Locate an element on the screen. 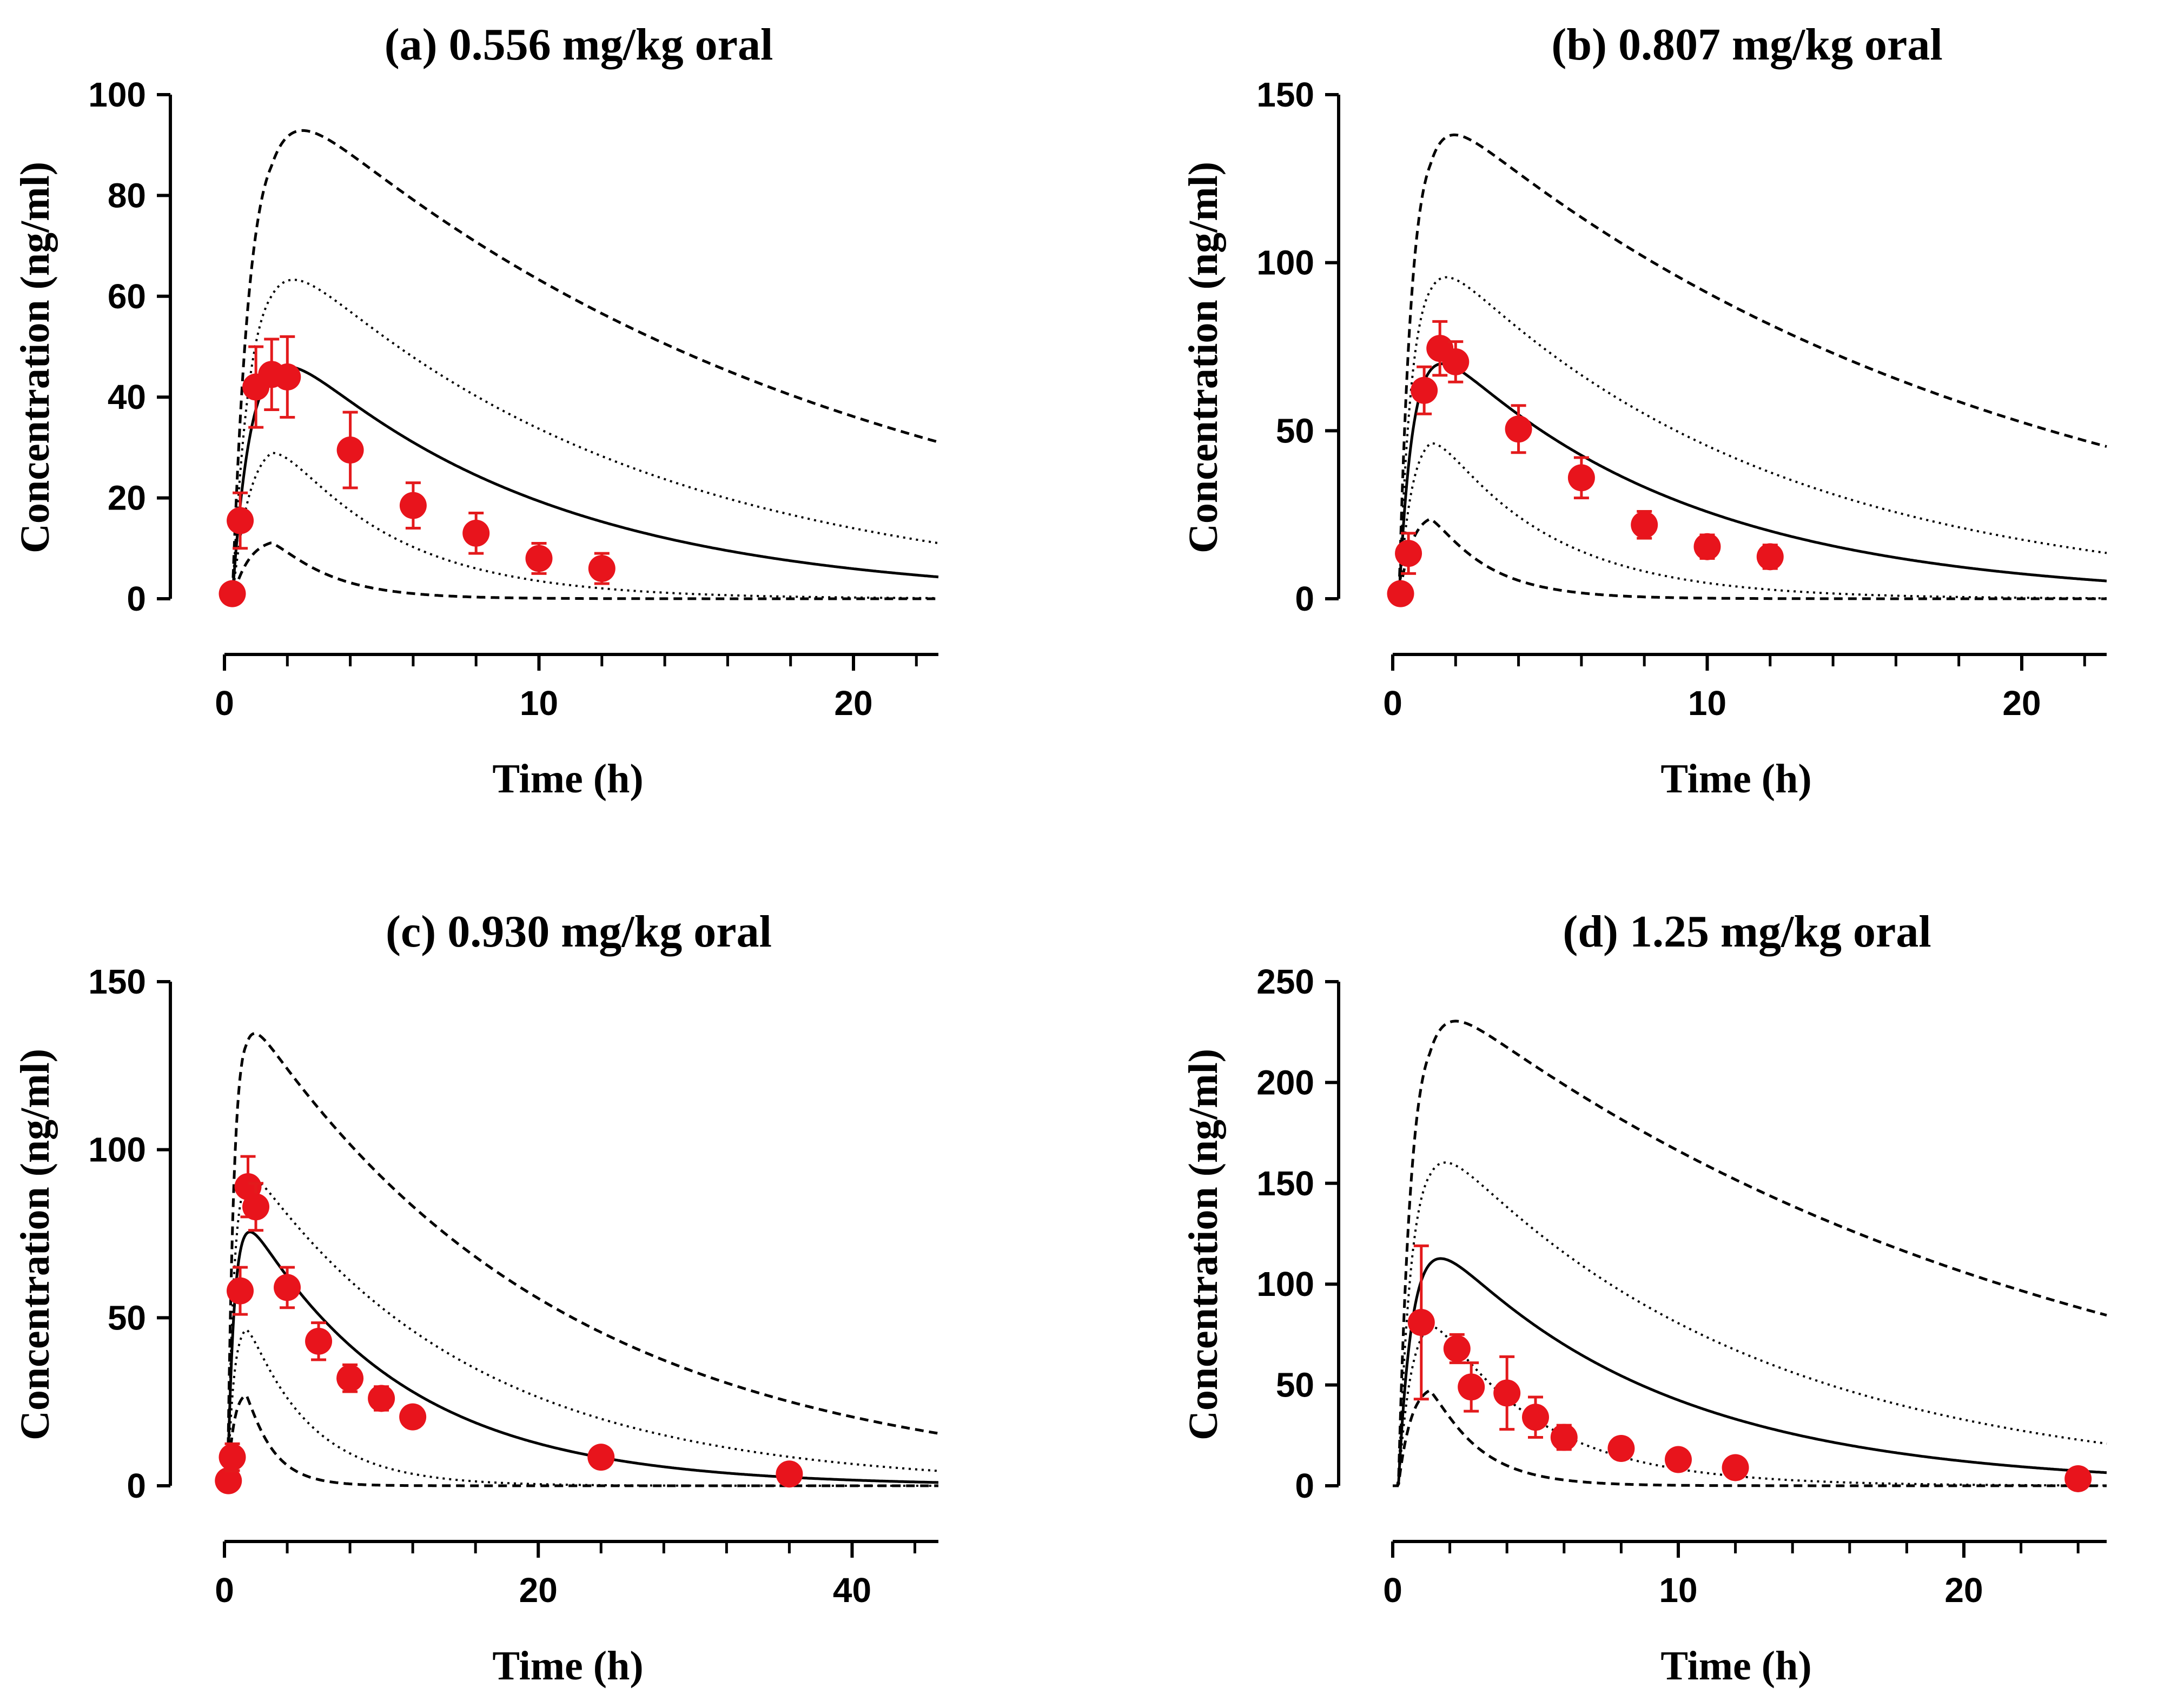  y-tick-label: 80 is located at coordinates (127, 195).